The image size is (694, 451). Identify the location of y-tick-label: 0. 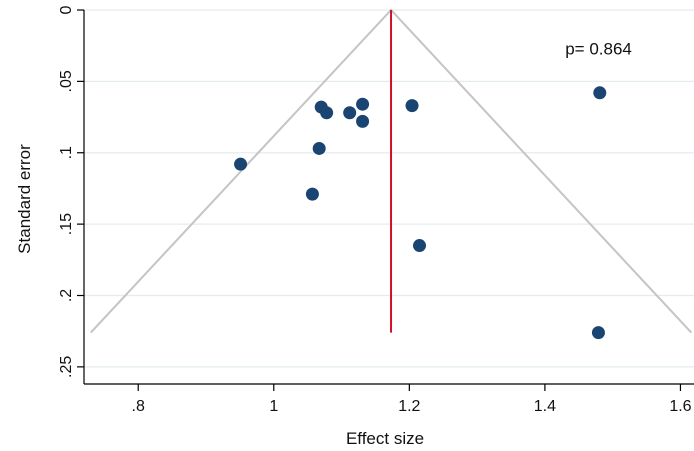
(66, 9).